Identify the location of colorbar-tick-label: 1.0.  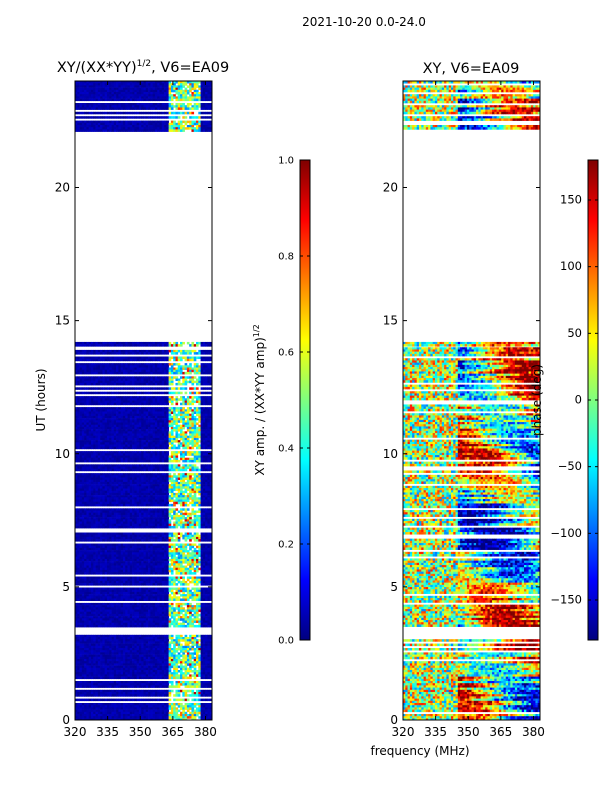
(286, 161).